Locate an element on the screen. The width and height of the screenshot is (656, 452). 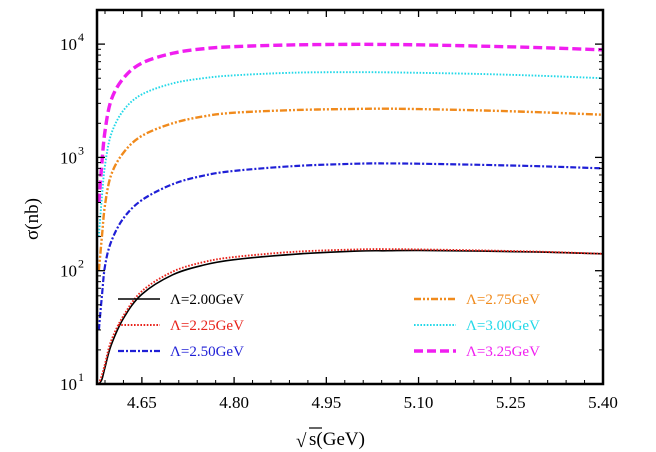
y-tick-label-exponent: 3 is located at coordinates (81, 150).